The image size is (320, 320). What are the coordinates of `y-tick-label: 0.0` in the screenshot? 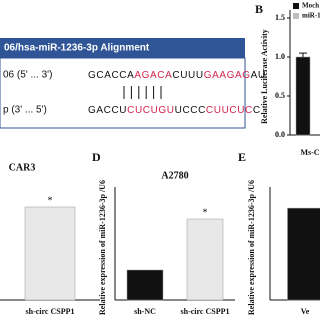 It's located at (280, 134).